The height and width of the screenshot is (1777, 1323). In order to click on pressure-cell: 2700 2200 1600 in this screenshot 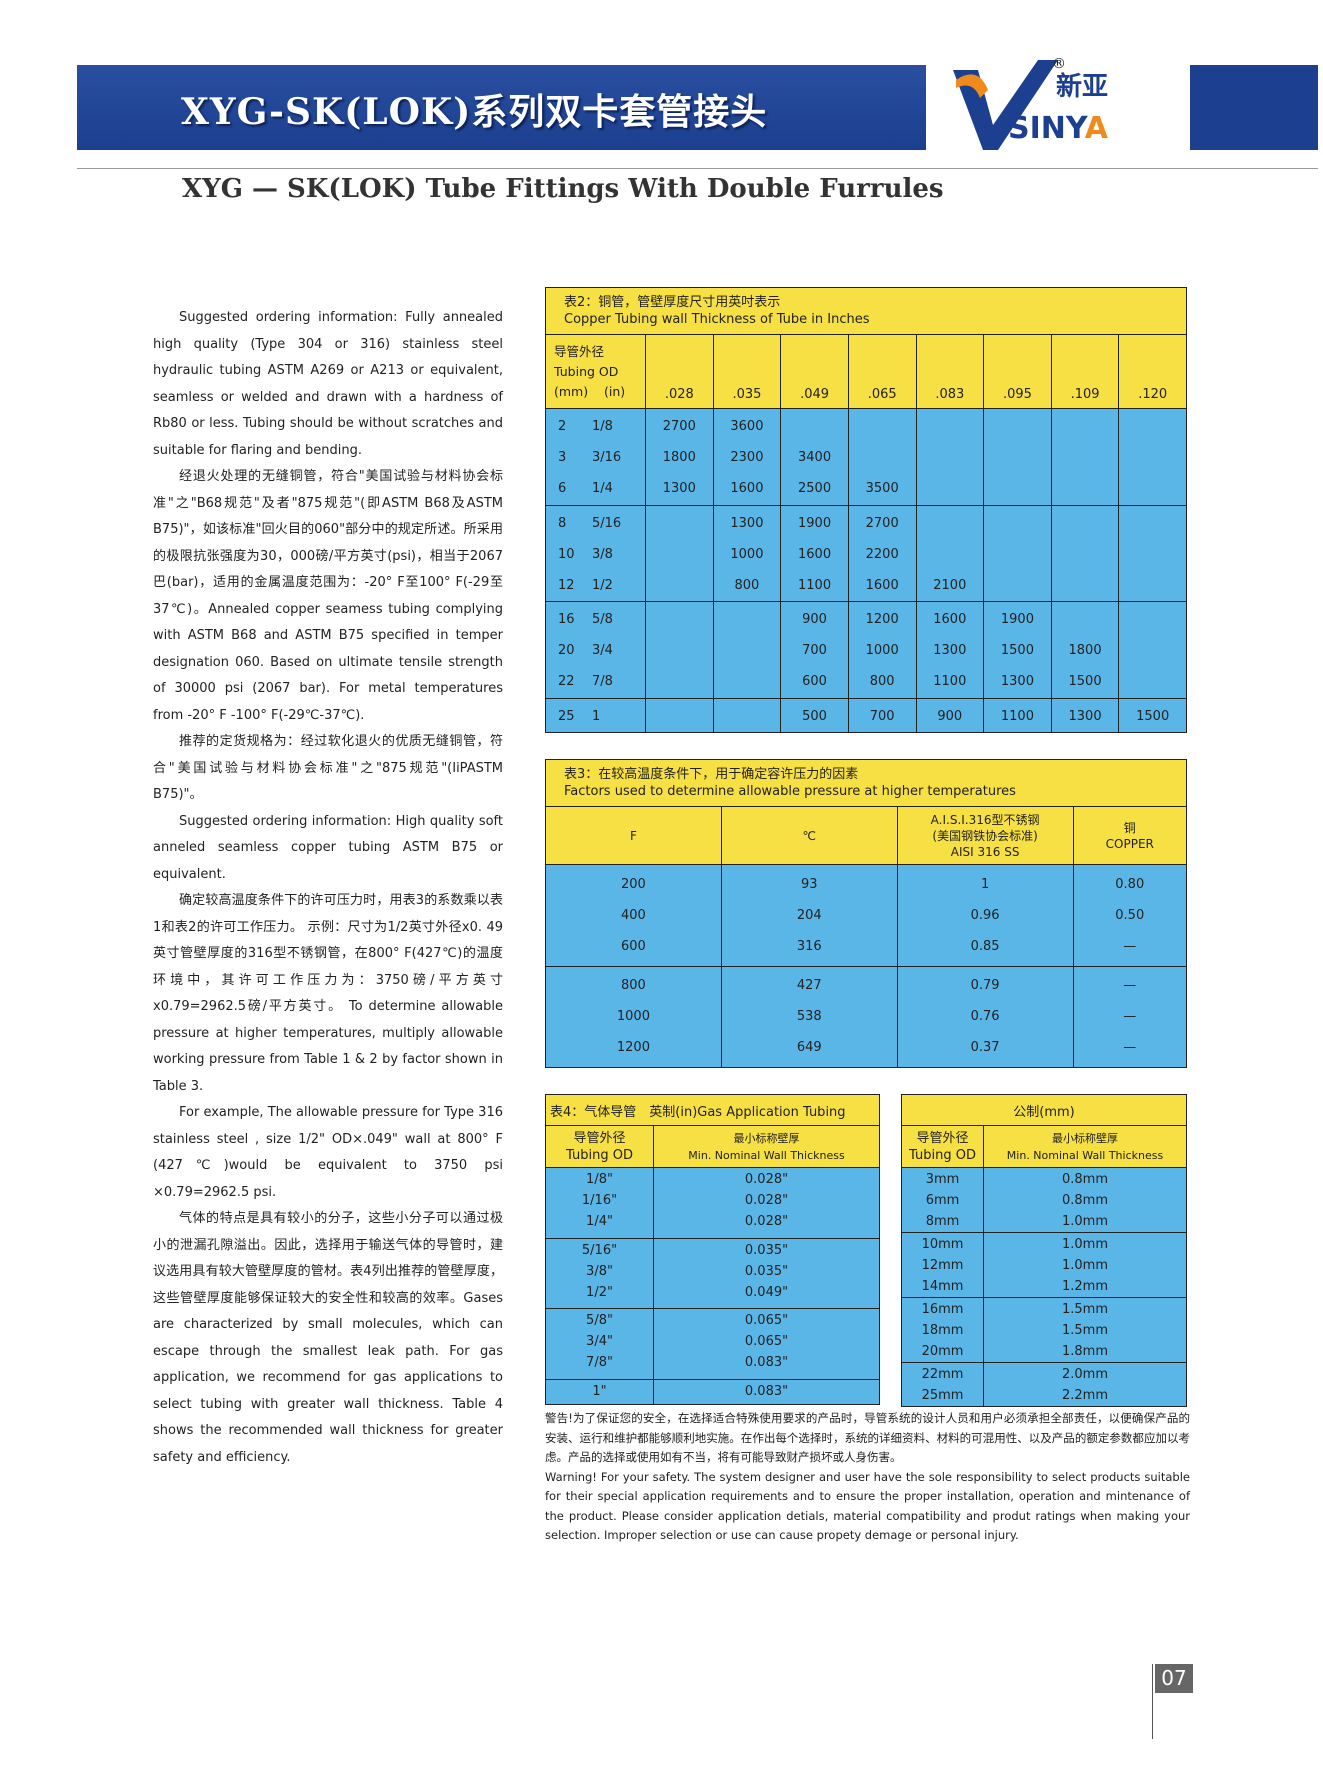, I will do `click(882, 553)`.